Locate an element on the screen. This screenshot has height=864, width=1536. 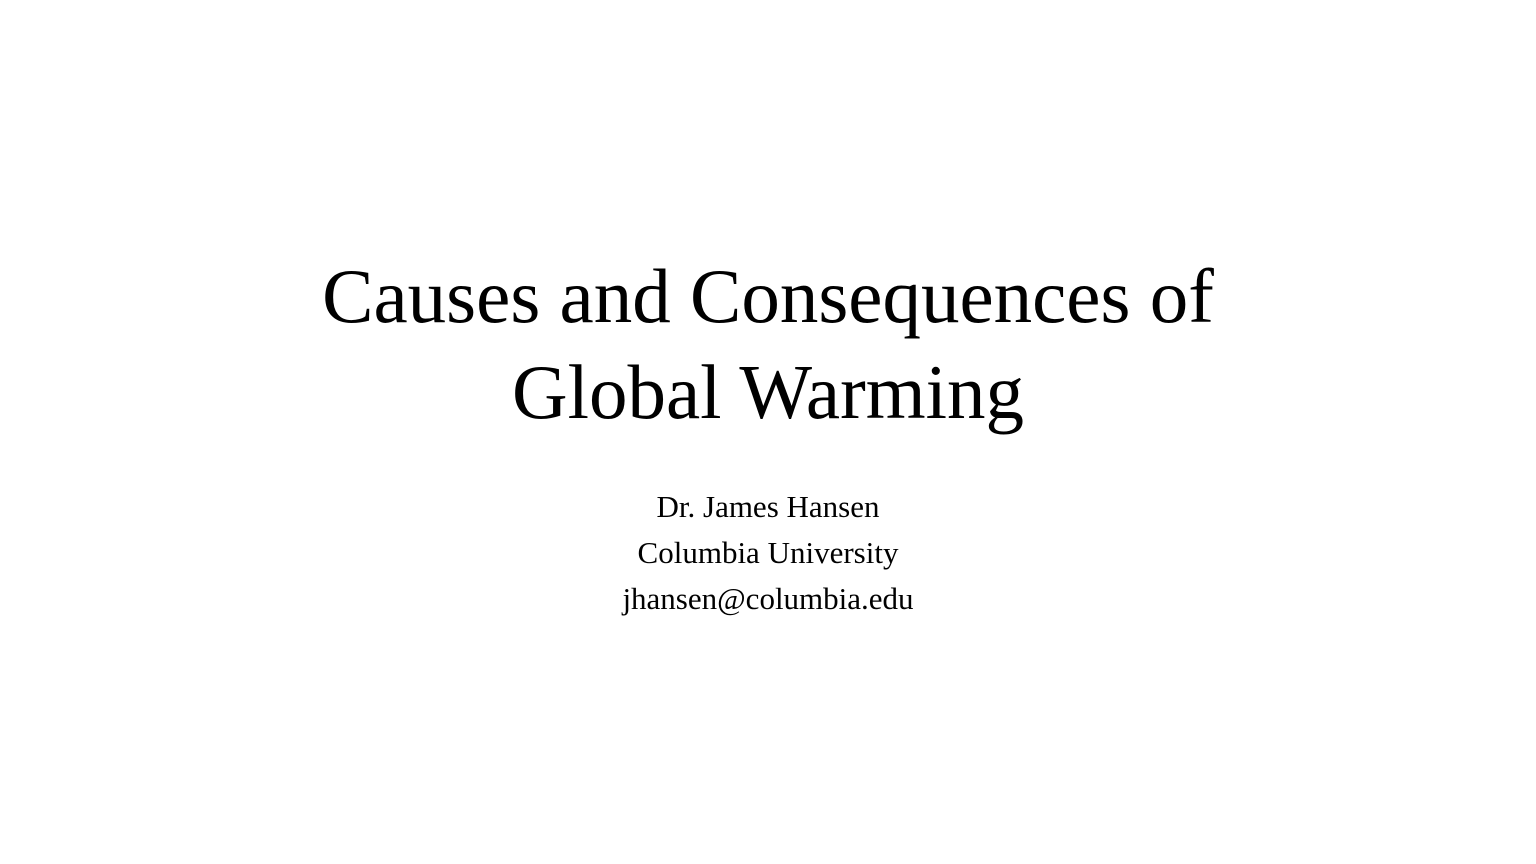
slide-title-line-1: Causes and Consequences of is located at coordinates (768, 296).